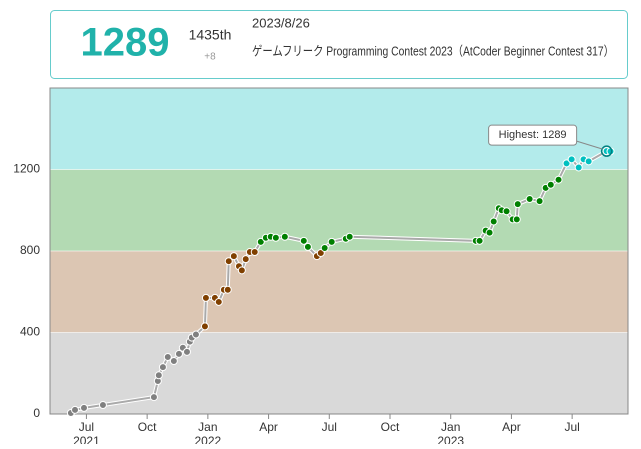 The width and height of the screenshot is (641, 449). Describe the element at coordinates (125, 43) in the screenshot. I see `rating: 1289` at that location.